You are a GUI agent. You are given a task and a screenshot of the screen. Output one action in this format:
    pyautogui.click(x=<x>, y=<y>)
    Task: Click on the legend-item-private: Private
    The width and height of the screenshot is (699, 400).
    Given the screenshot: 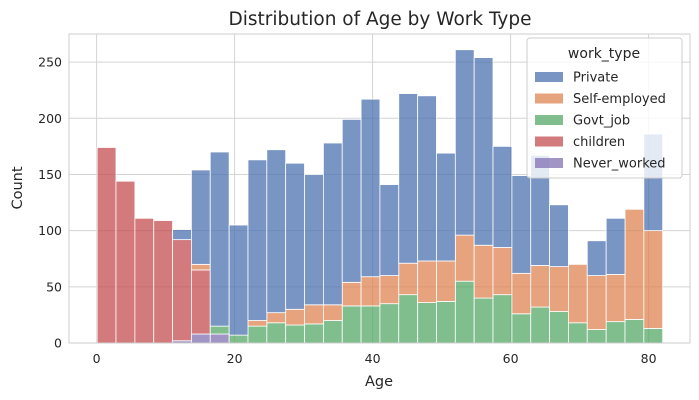 What is the action you would take?
    pyautogui.click(x=576, y=78)
    